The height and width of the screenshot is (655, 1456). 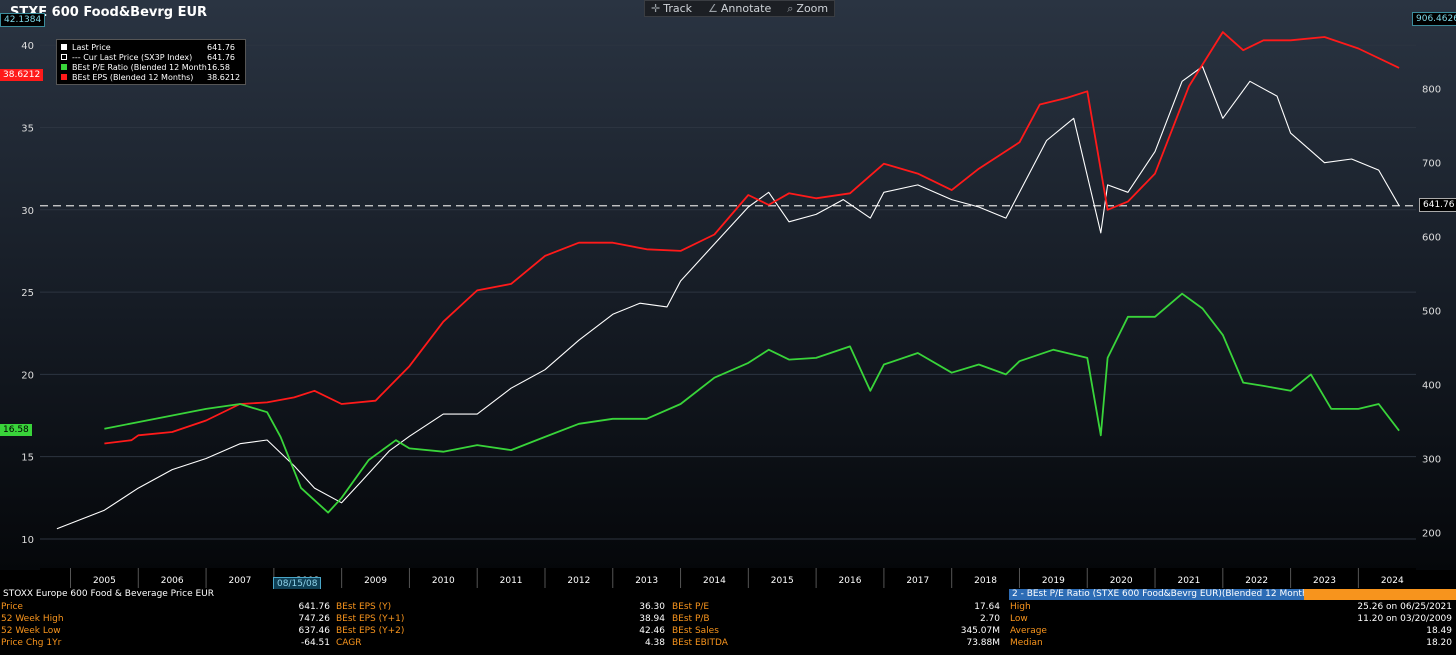 What do you see at coordinates (980, 631) in the screenshot?
I see `stat-value: 345.07M` at bounding box center [980, 631].